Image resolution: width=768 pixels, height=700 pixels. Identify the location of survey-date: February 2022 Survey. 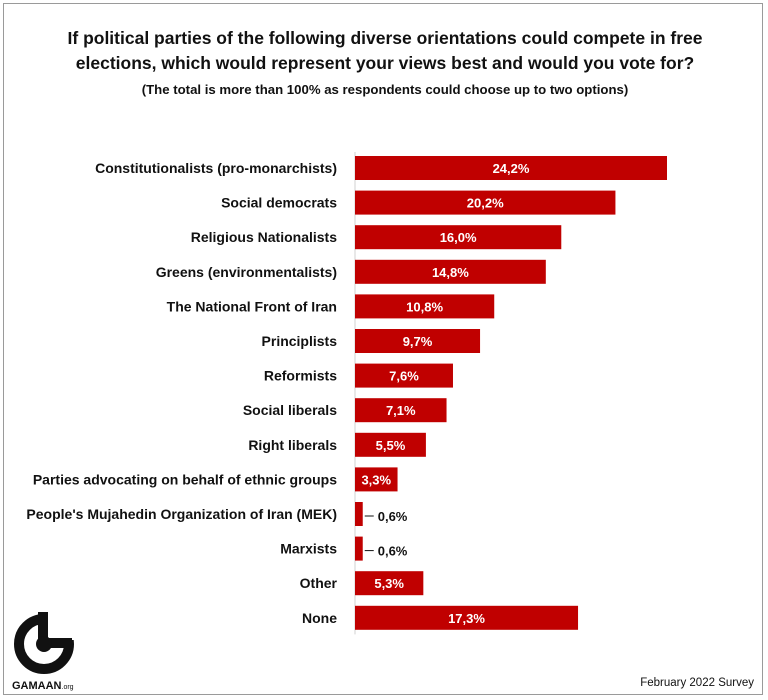
(697, 683).